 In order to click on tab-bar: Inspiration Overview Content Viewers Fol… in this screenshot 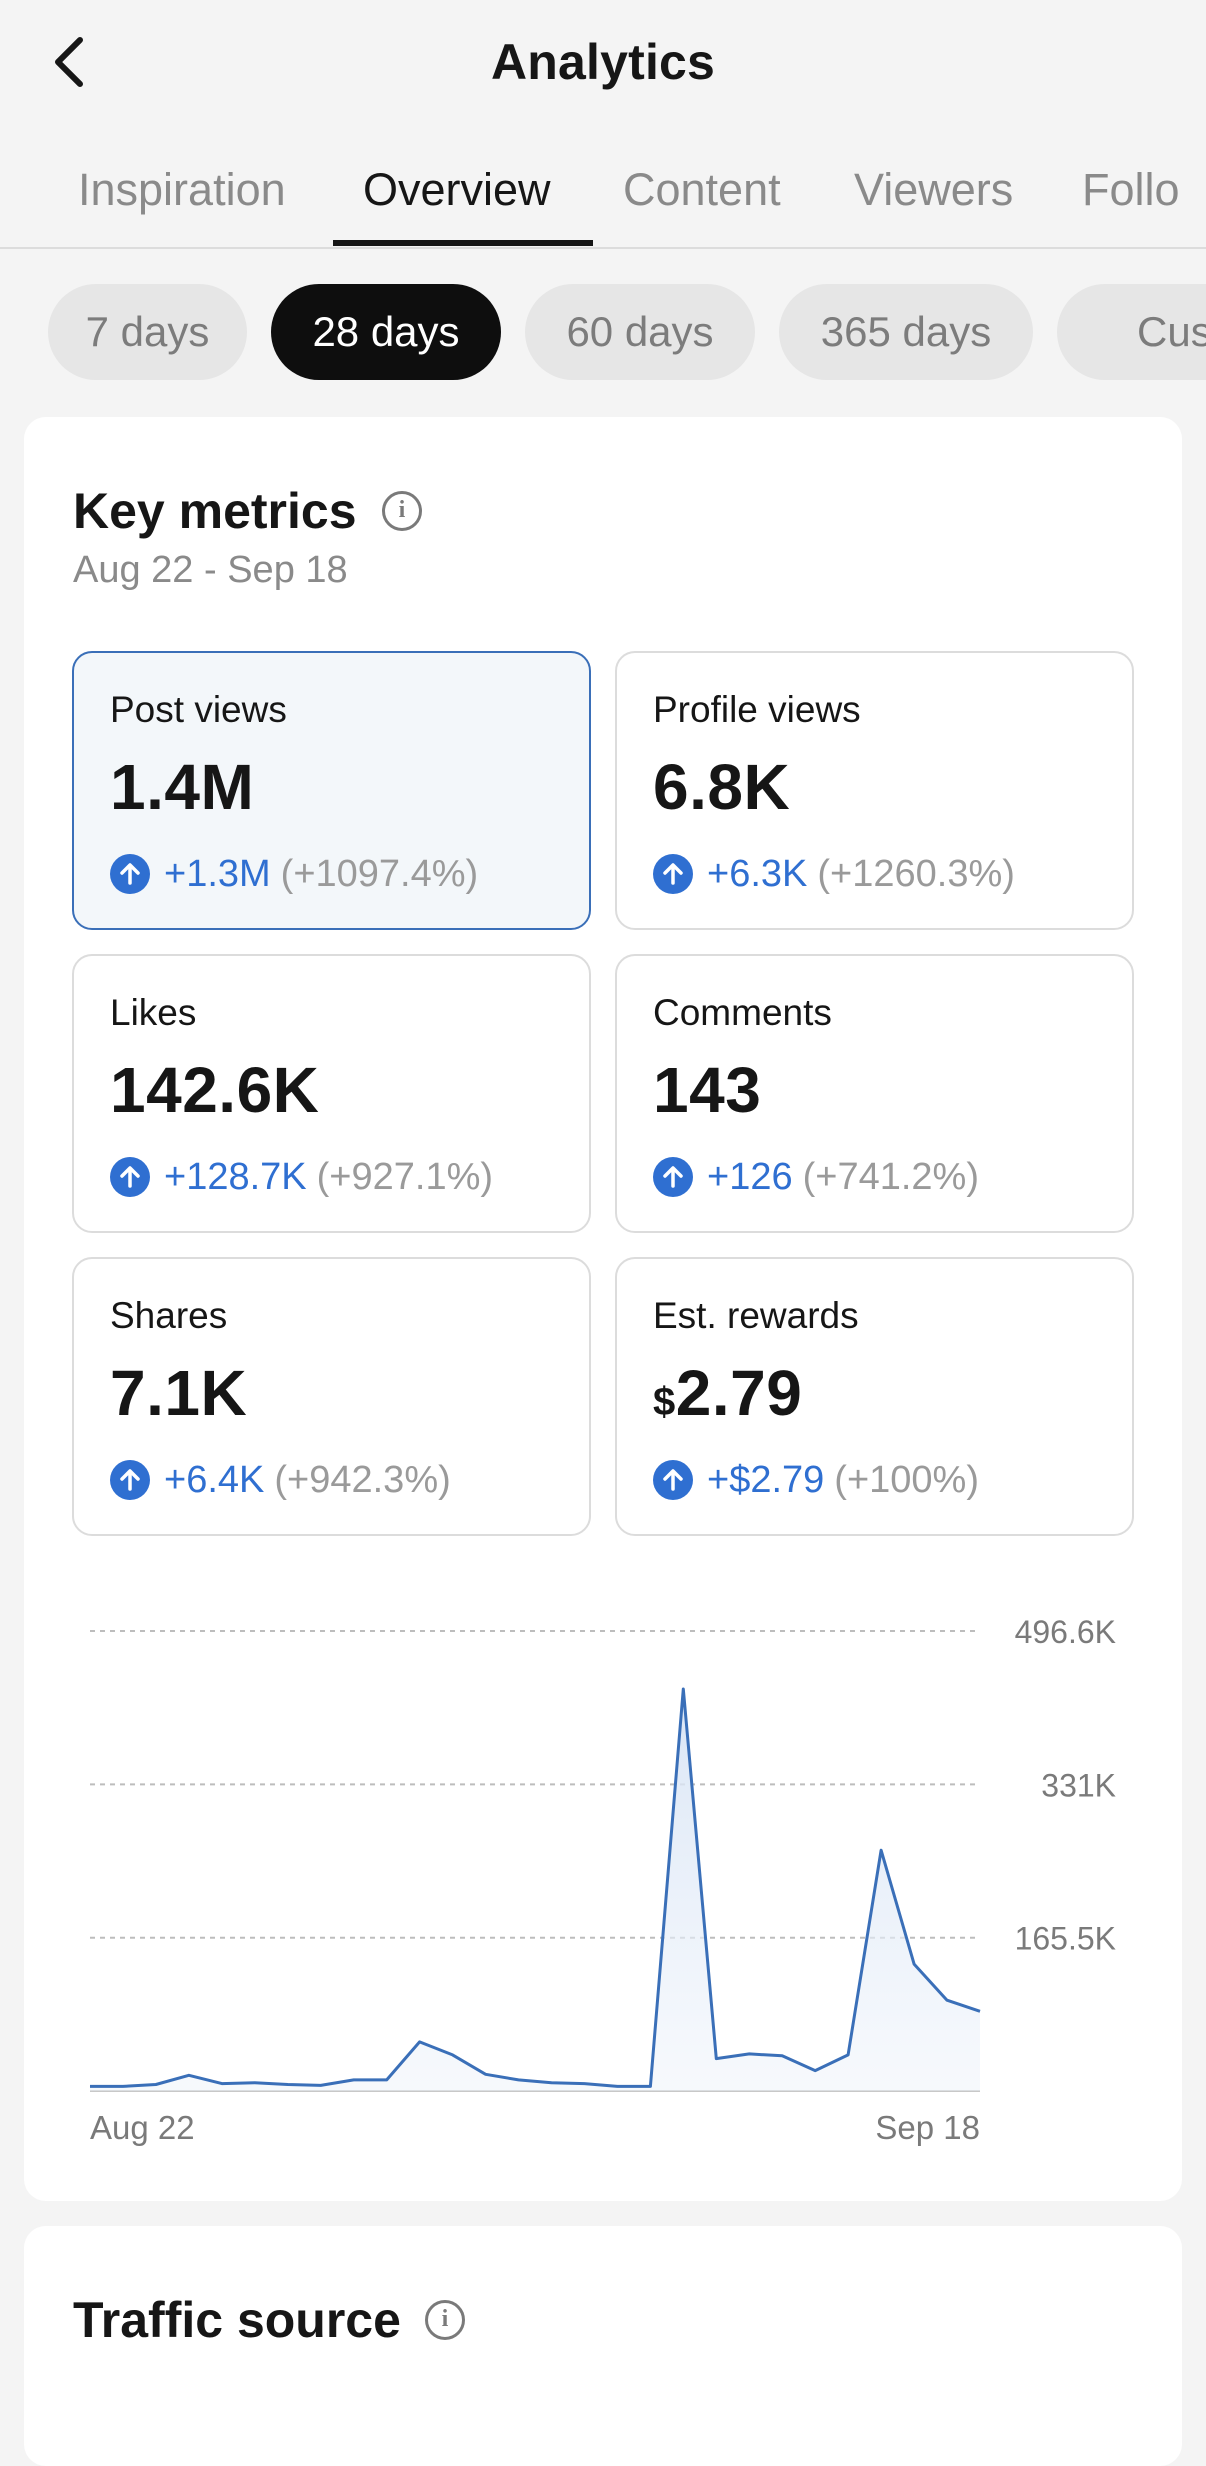, I will do `click(603, 194)`.